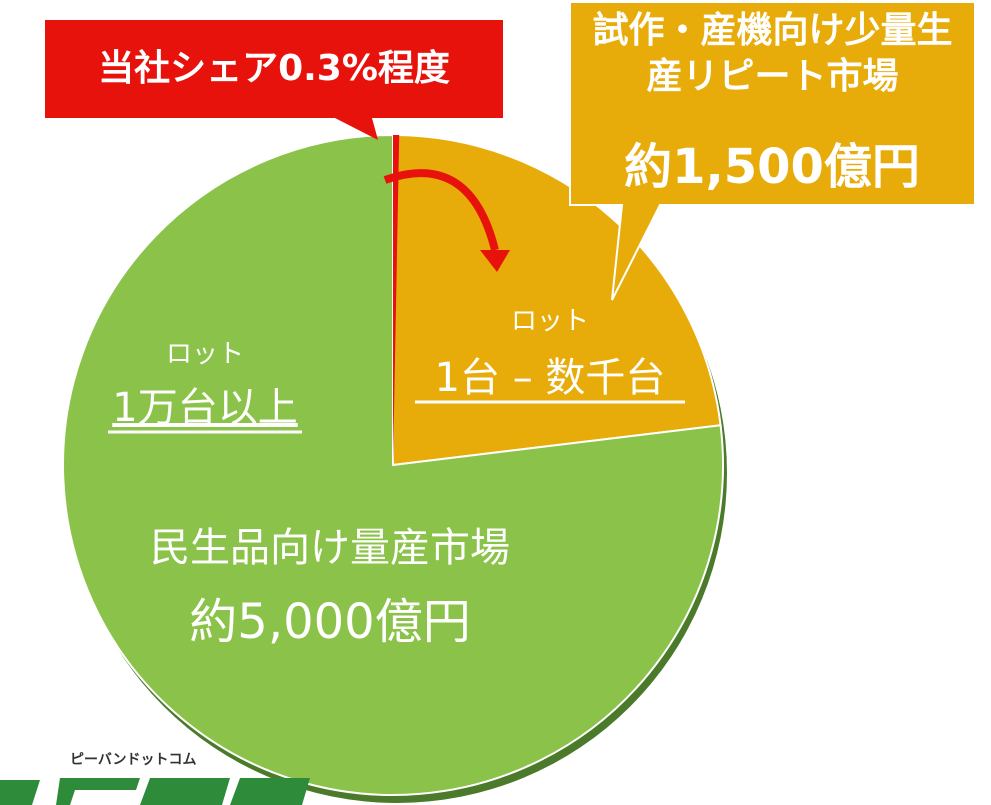 Image resolution: width=991 pixels, height=805 pixels. Describe the element at coordinates (204, 408) in the screenshot. I see `lot-label: 1万台以上` at that location.